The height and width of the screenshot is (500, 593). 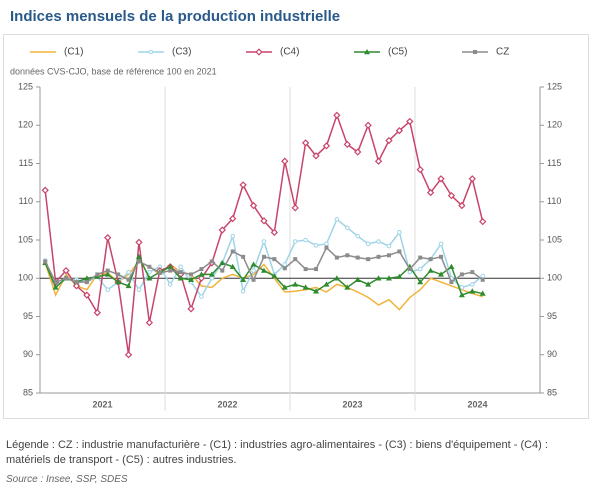 What do you see at coordinates (28, 354) in the screenshot?
I see `y-tick-label: 90` at bounding box center [28, 354].